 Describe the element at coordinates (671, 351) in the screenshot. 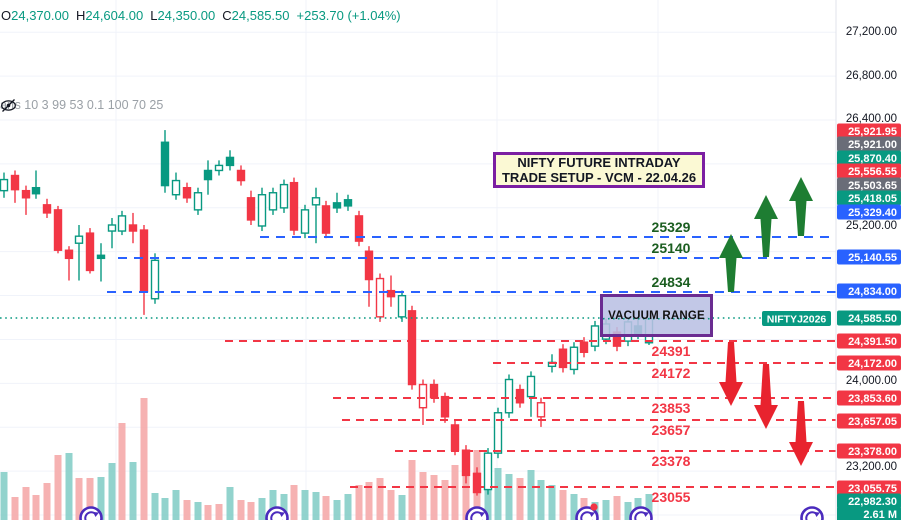

I see `support-level-label: 24391` at that location.